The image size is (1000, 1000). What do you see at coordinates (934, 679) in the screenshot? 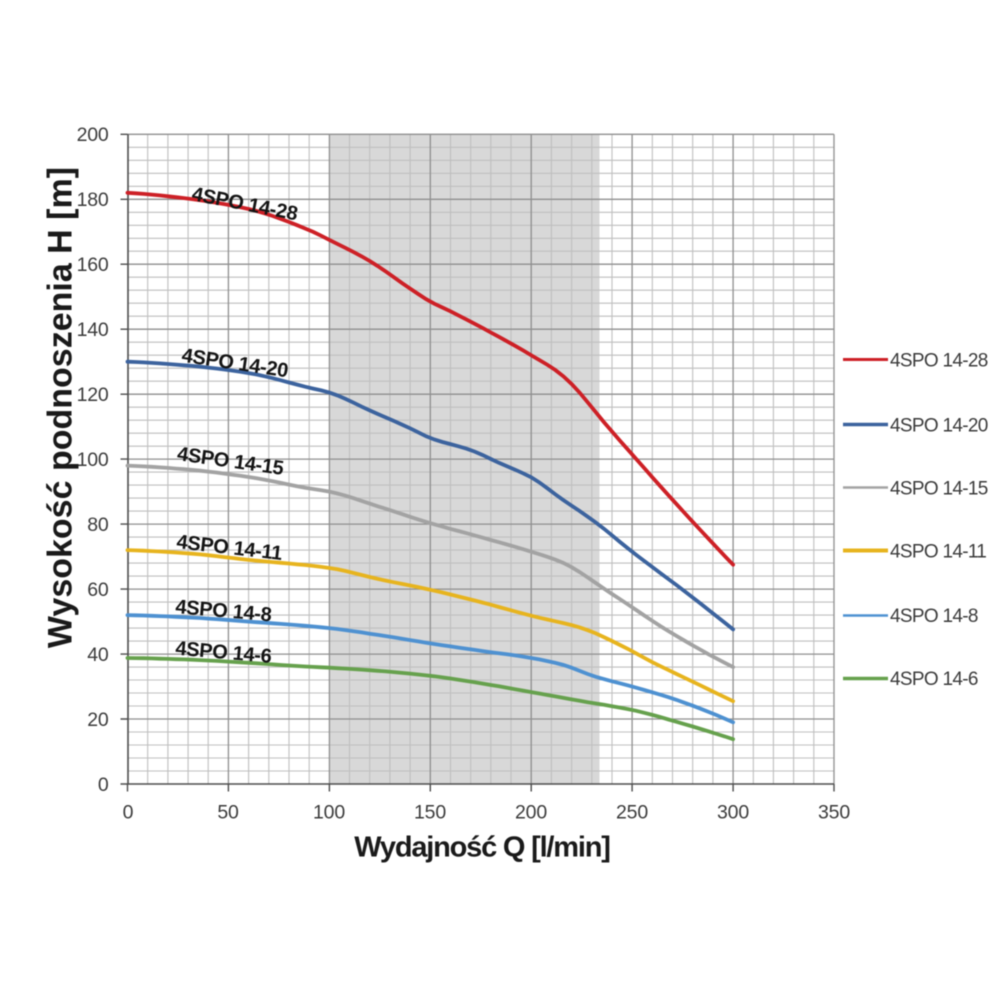
I see `svg-text: 4SPO 14-6` at bounding box center [934, 679].